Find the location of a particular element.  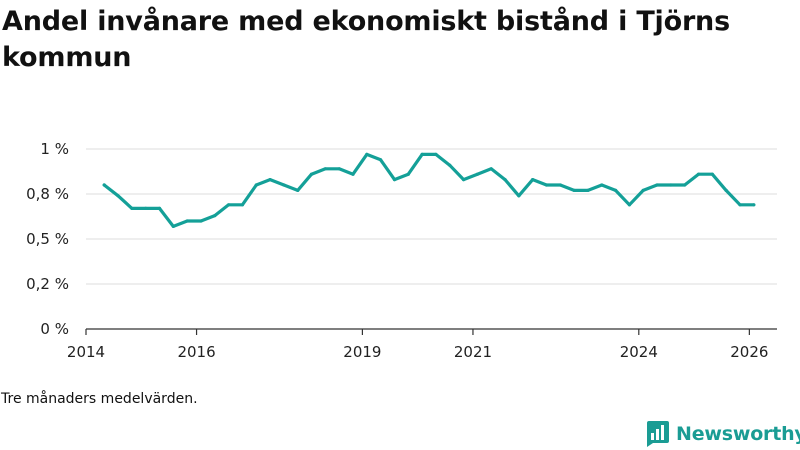

x-tick-label: 2014 is located at coordinates (86, 352).